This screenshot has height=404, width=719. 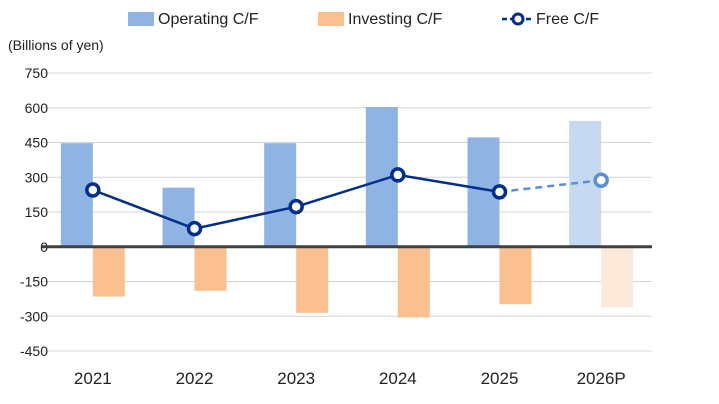 What do you see at coordinates (518, 19) in the screenshot?
I see `legend-marker-free` at bounding box center [518, 19].